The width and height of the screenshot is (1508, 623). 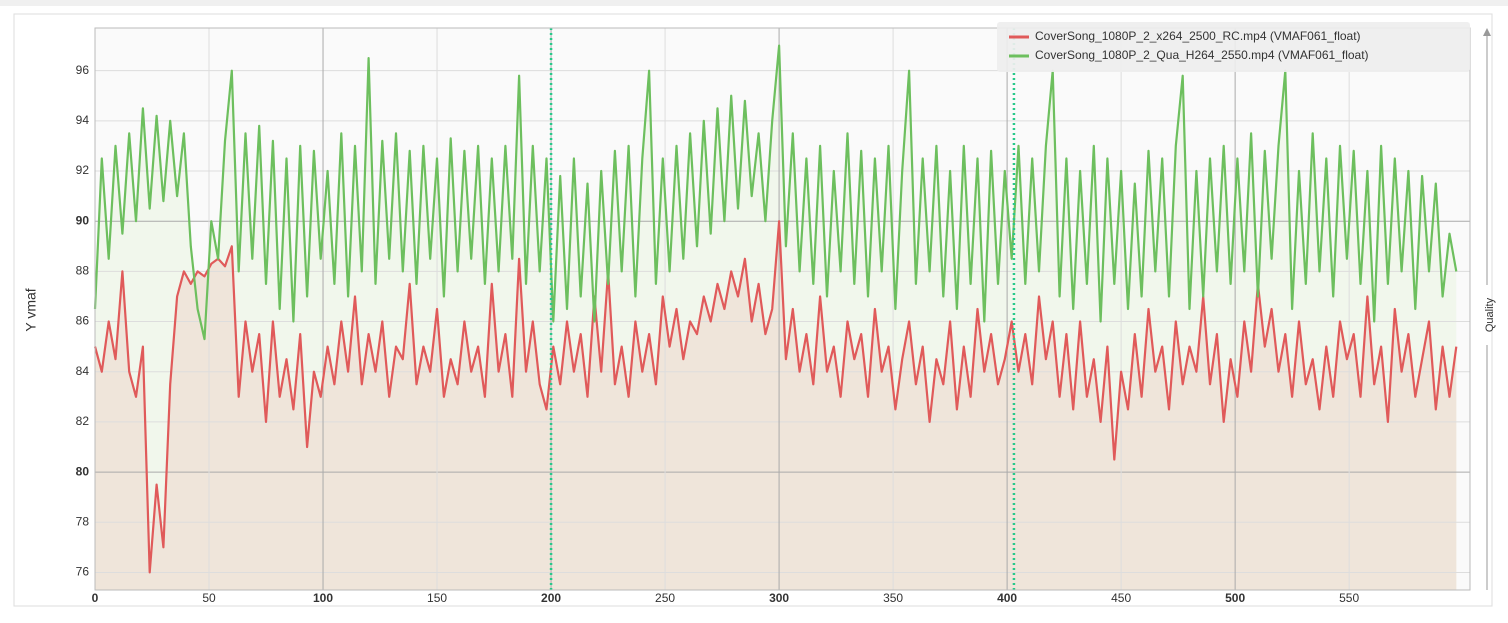 What do you see at coordinates (83, 321) in the screenshot?
I see `y-tick-label: 86` at bounding box center [83, 321].